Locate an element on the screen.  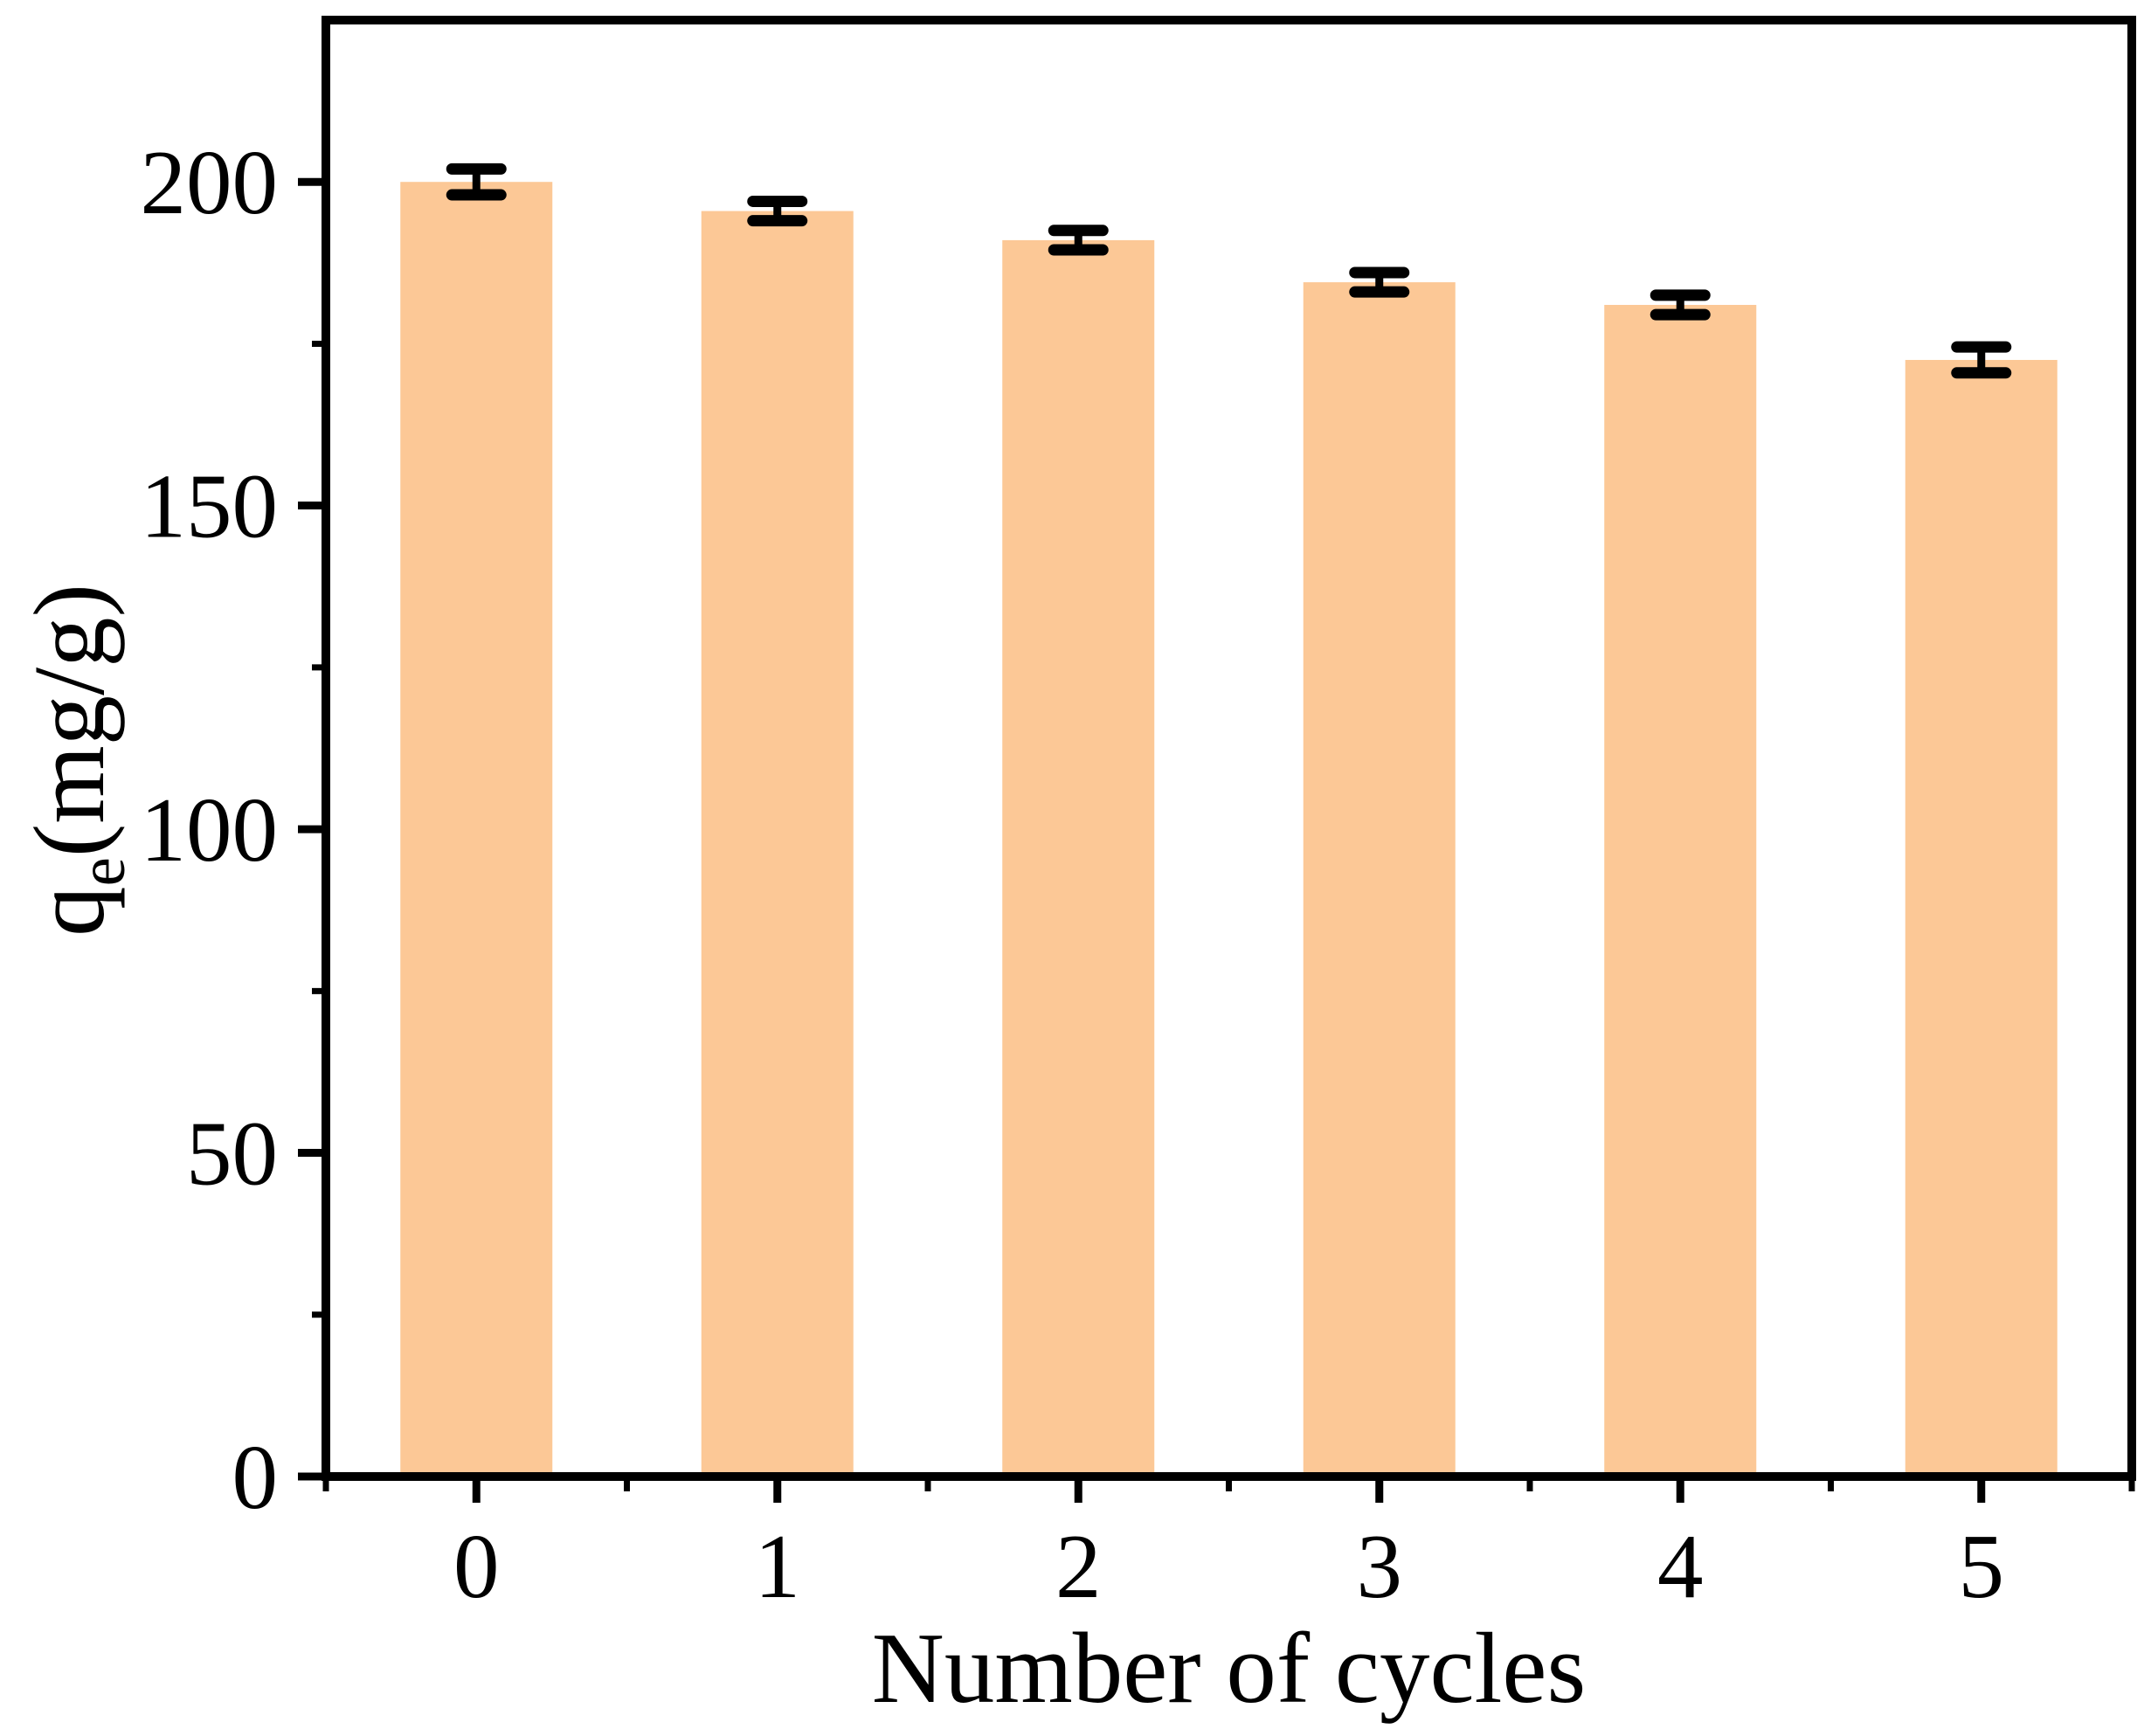
x-tick-label-3: 3 is located at coordinates (1380, 1566).